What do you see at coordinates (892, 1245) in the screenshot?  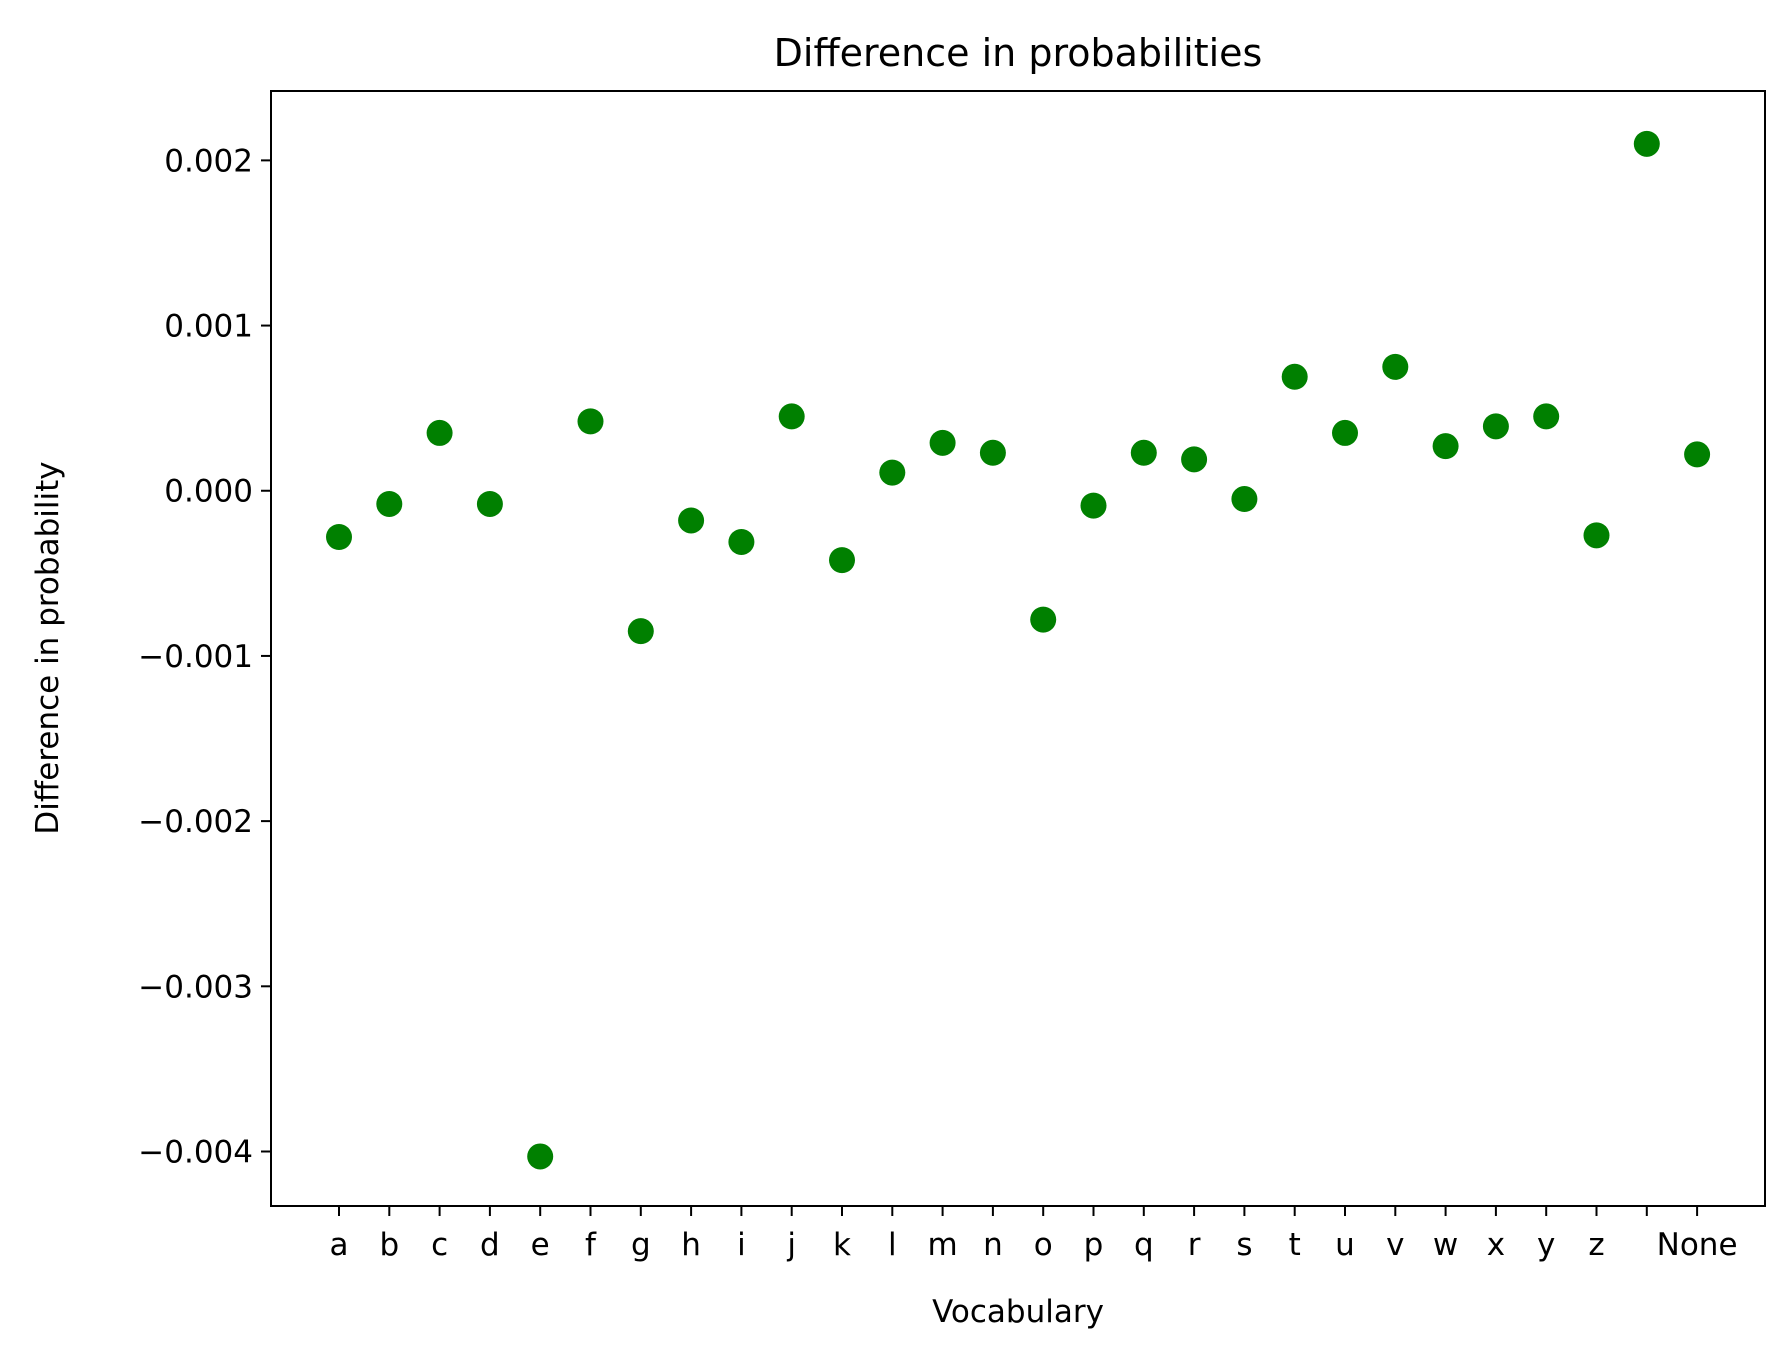 I see `x-tick-label: l` at bounding box center [892, 1245].